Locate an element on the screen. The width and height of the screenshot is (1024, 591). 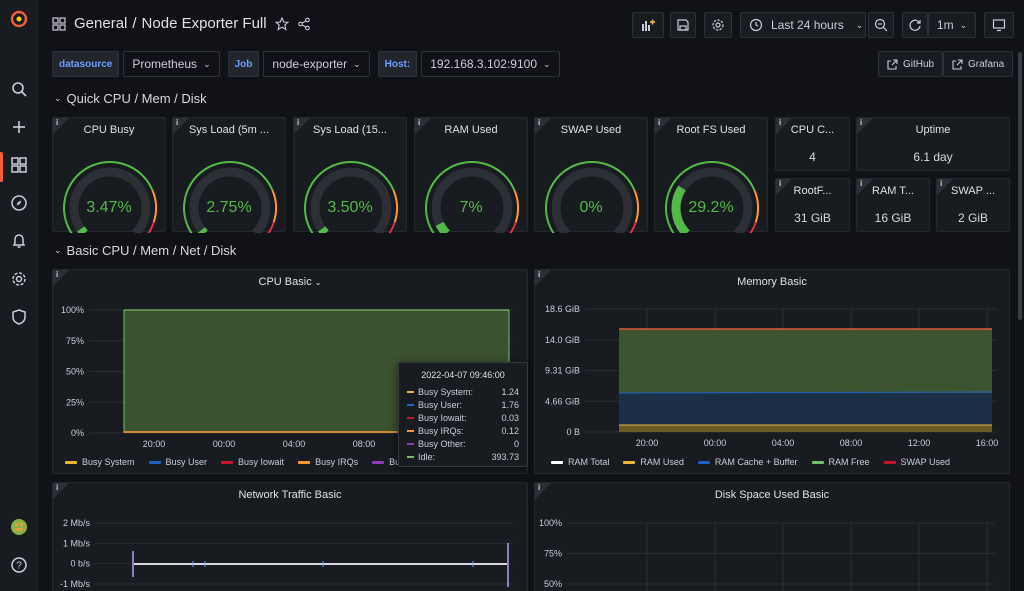
gear-icon is located at coordinates (19, 279).